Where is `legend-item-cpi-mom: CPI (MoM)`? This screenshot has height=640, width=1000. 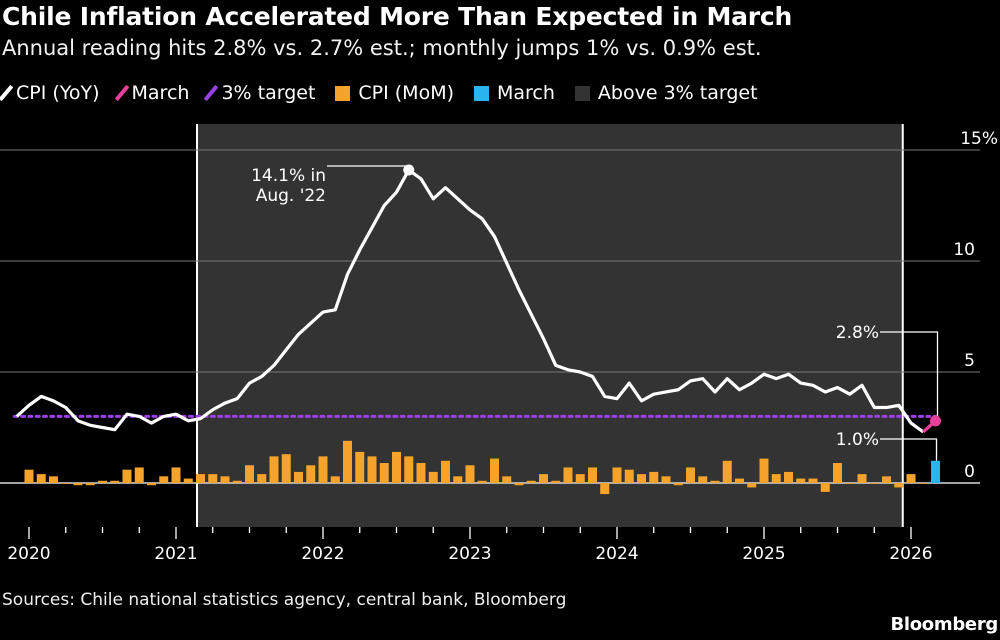 legend-item-cpi-mom: CPI (MoM) is located at coordinates (394, 93).